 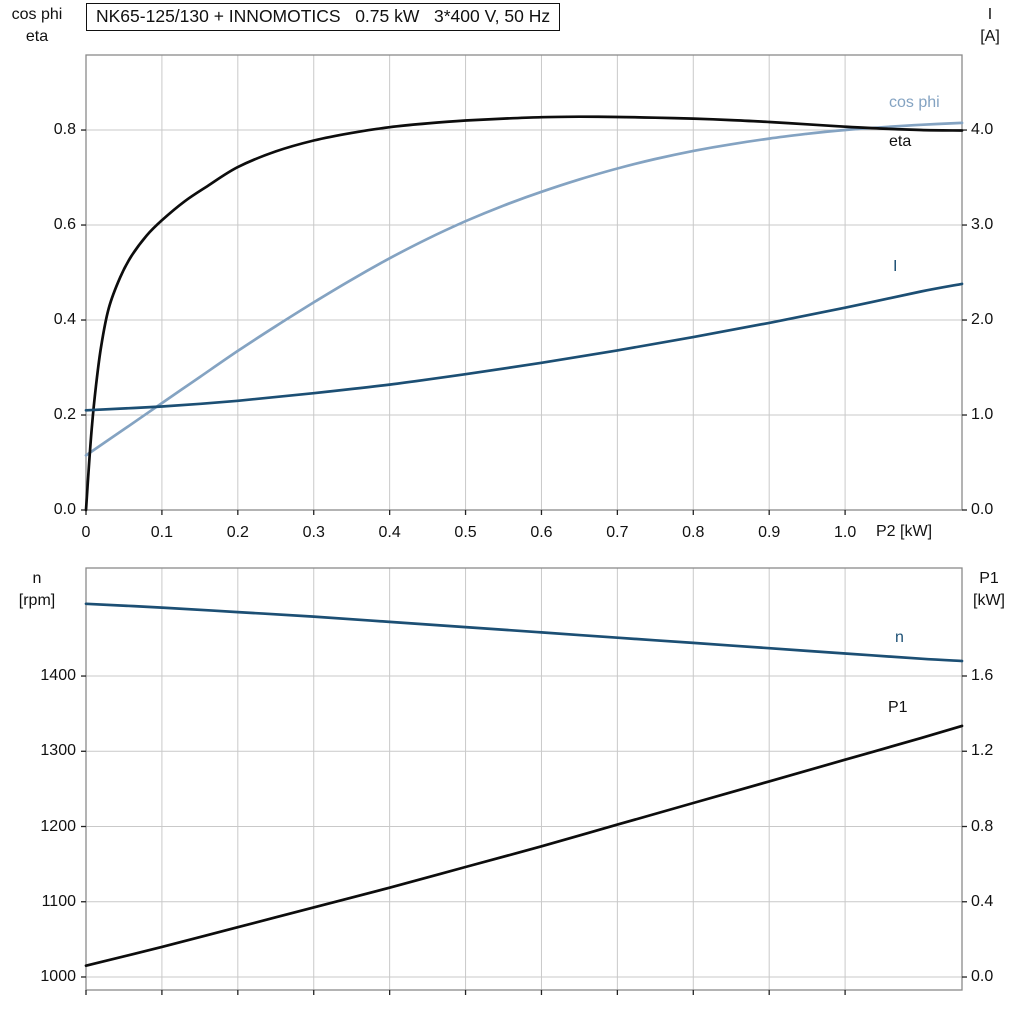 What do you see at coordinates (37, 36) in the screenshot?
I see `left-axis-title-line2: eta` at bounding box center [37, 36].